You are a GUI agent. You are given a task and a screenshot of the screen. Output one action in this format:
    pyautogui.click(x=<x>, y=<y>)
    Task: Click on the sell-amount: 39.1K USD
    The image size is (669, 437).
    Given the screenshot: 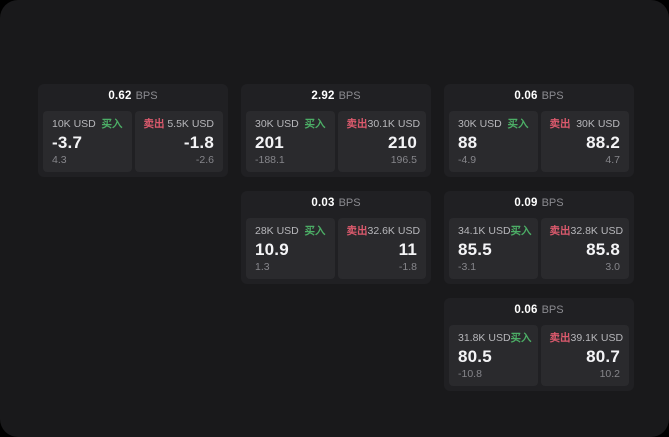 What is the action you would take?
    pyautogui.click(x=597, y=338)
    